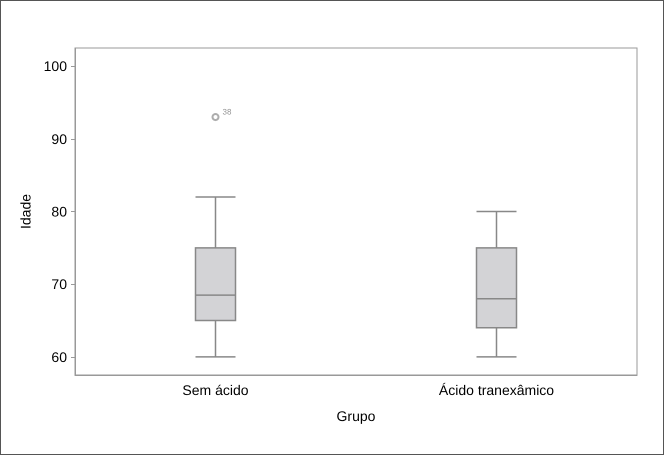  What do you see at coordinates (356, 416) in the screenshot?
I see `x-axis-title: Grupo` at bounding box center [356, 416].